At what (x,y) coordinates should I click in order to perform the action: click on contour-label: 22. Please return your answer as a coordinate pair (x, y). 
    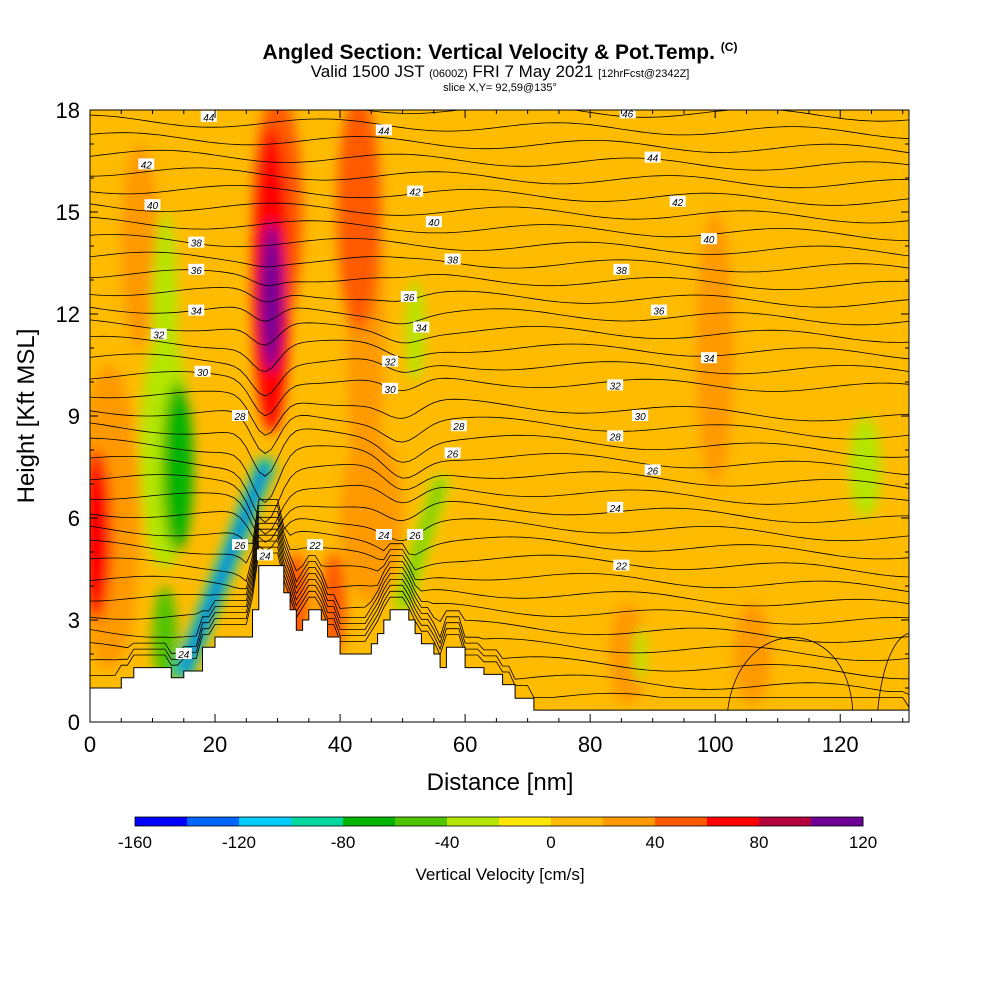
    Looking at the image, I should click on (621, 566).